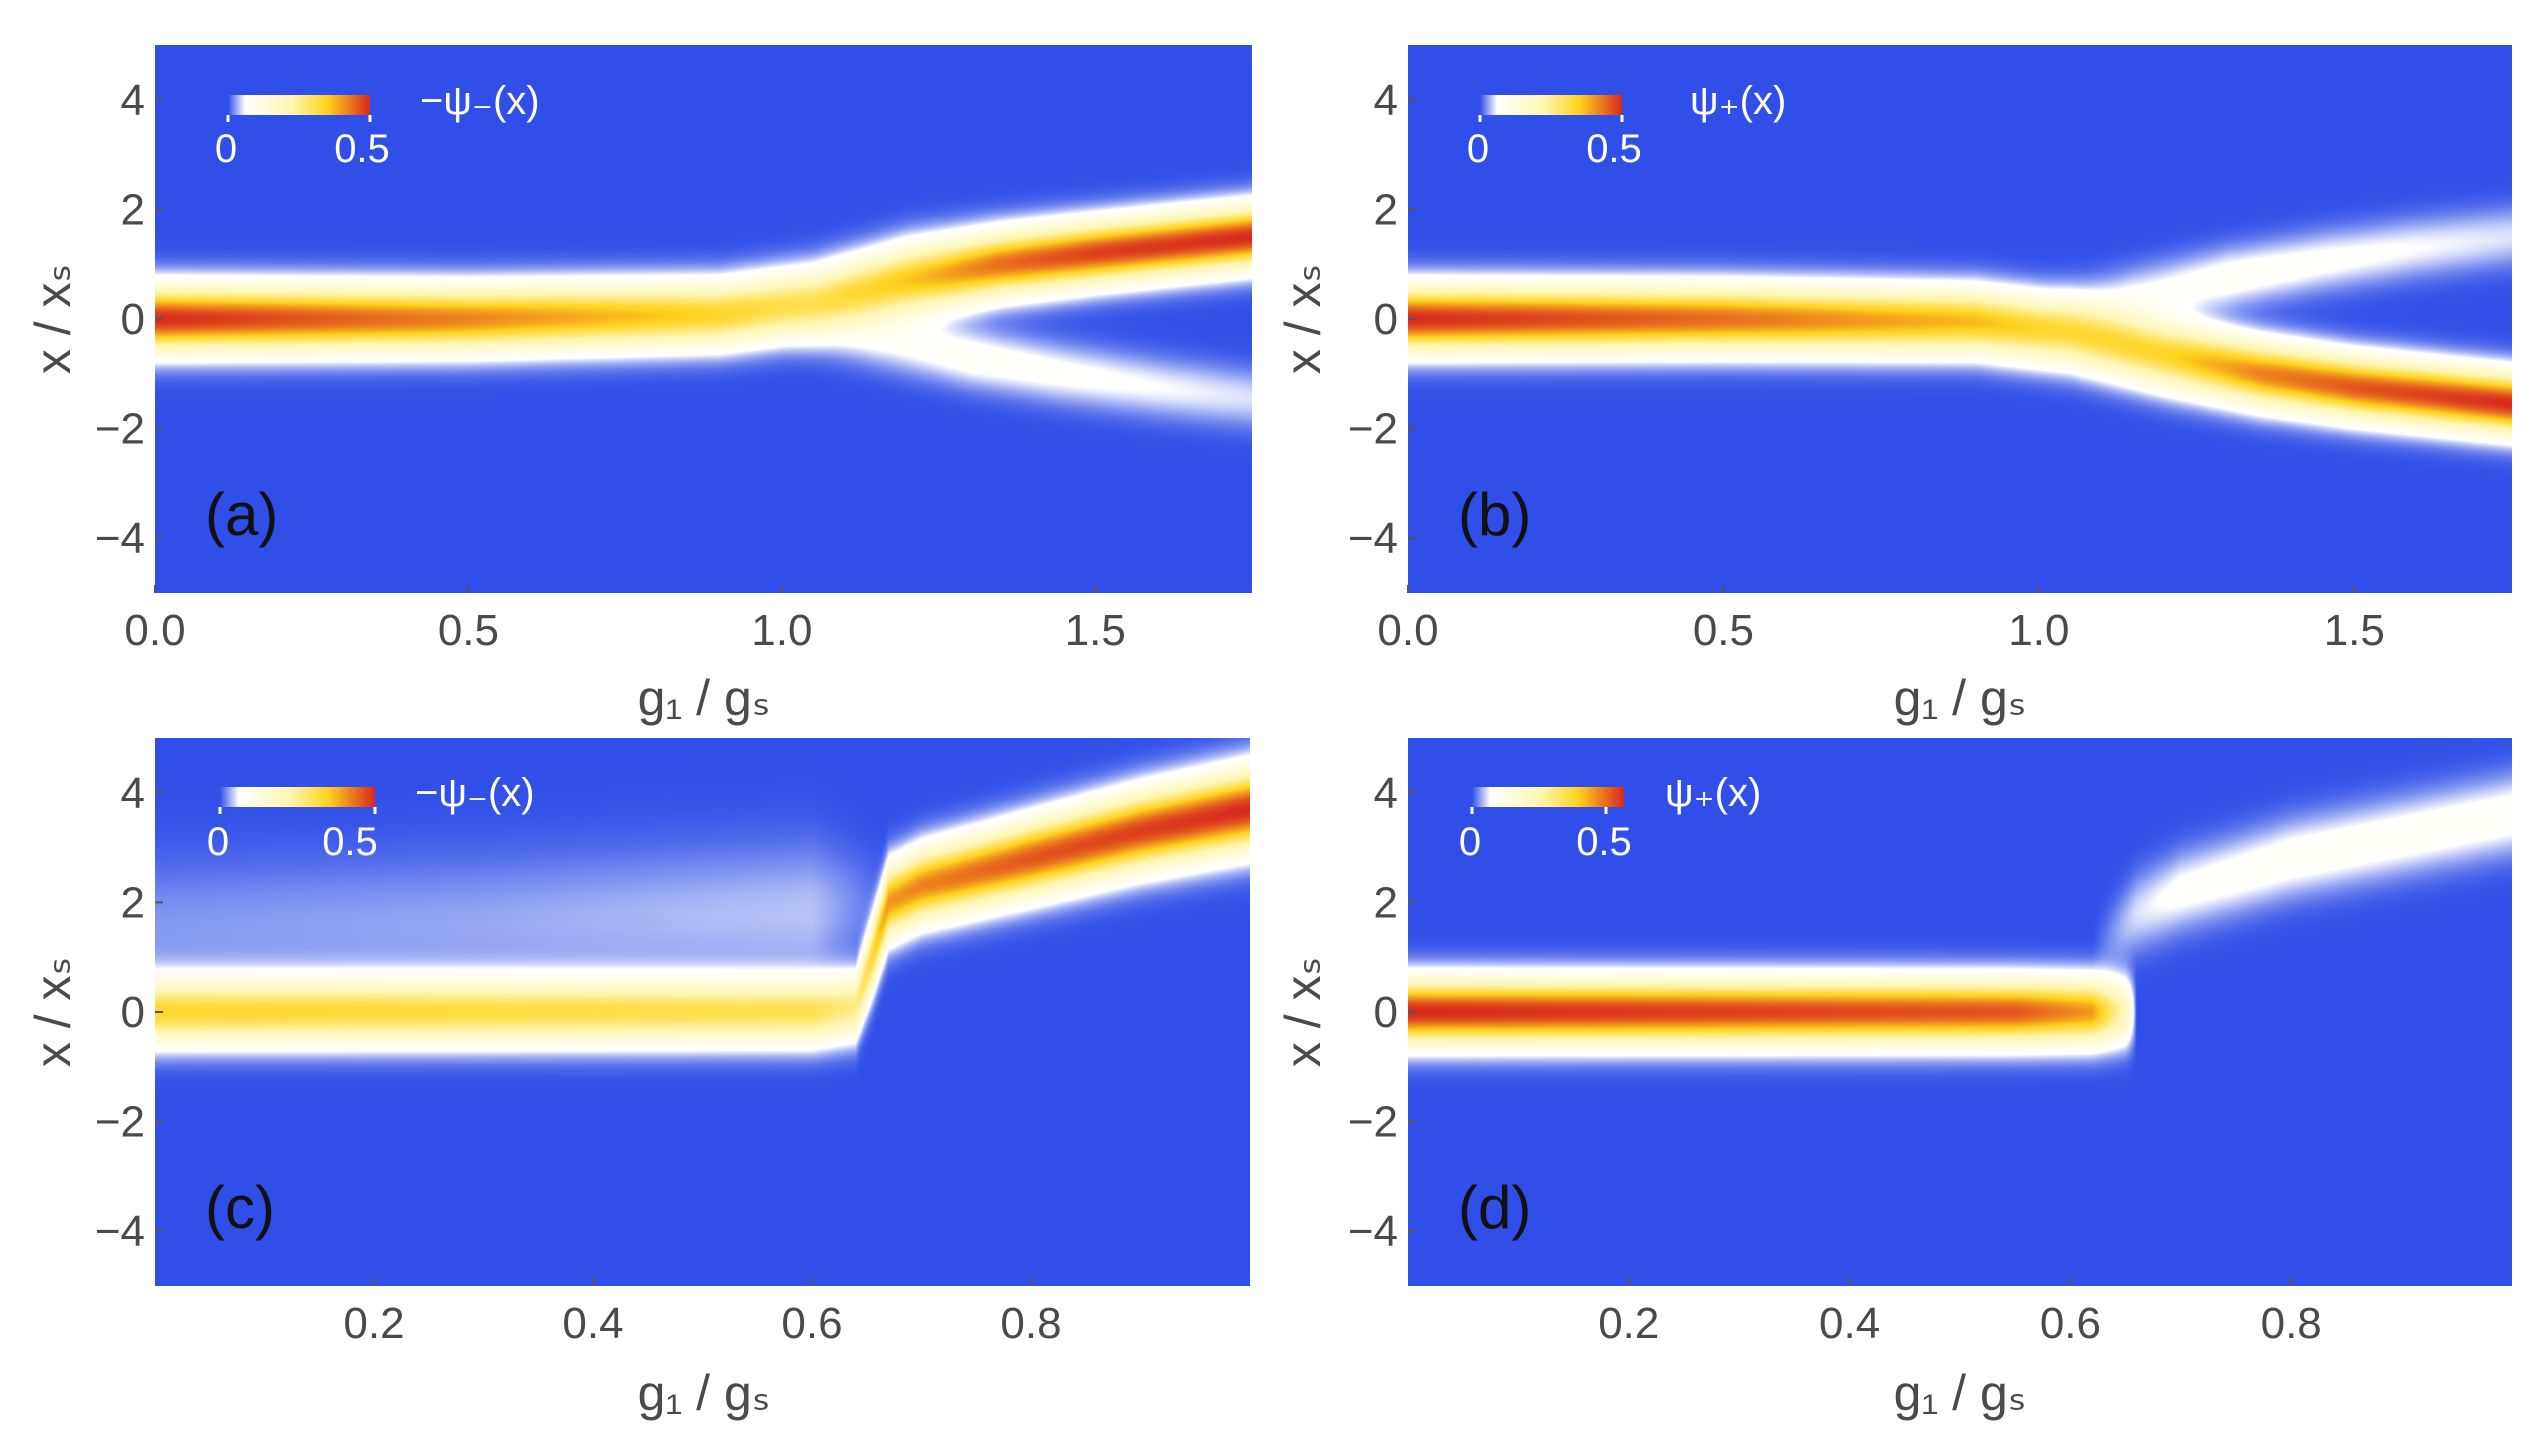 This screenshot has width=2534, height=1437. Describe the element at coordinates (1604, 842) in the screenshot. I see `panel-d-colorbar-tick-label-1: 0.5` at that location.